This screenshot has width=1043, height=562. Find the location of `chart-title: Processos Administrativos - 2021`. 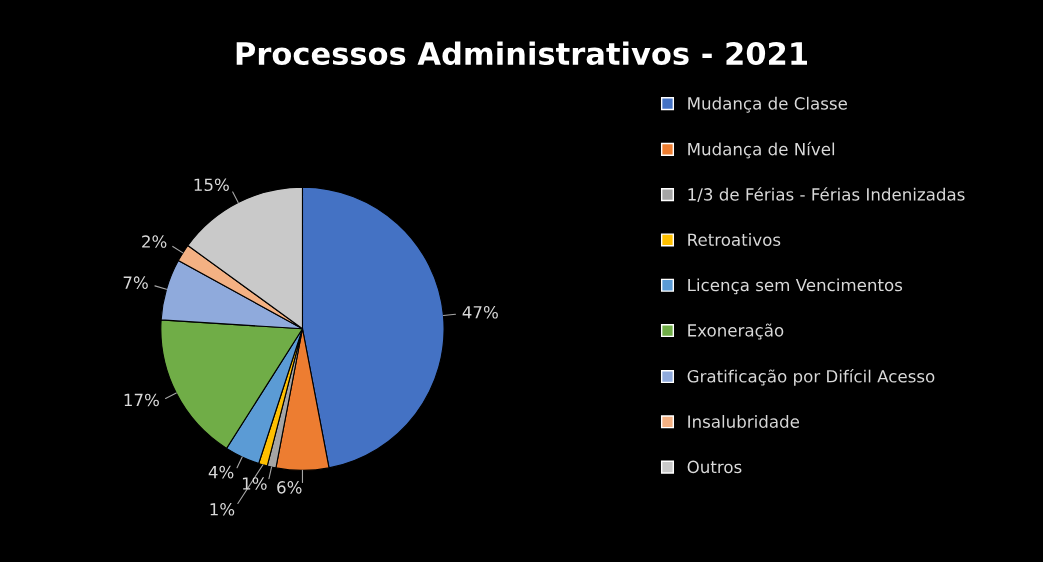

chart-title: Processos Administrativos - 2021 is located at coordinates (521, 53).